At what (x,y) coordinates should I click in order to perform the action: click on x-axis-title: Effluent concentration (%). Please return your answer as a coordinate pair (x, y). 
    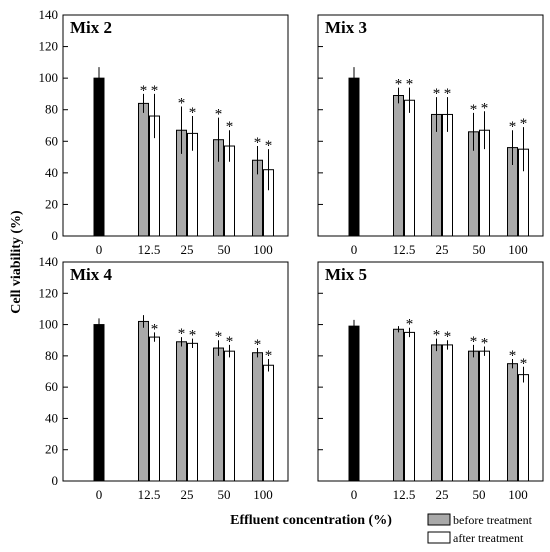
    Looking at the image, I should click on (311, 520).